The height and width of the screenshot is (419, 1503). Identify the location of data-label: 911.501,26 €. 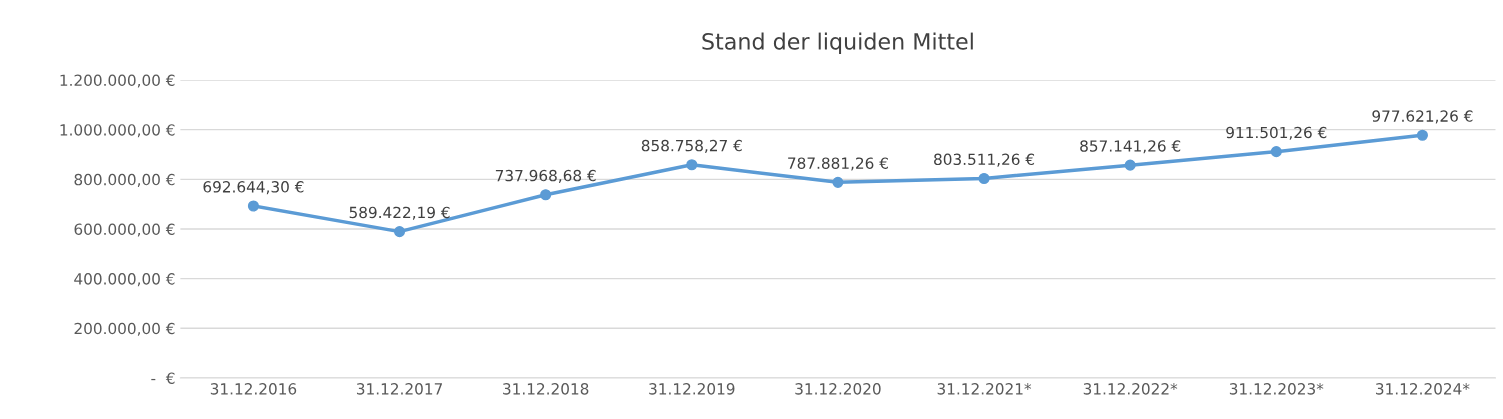
(1276, 133).